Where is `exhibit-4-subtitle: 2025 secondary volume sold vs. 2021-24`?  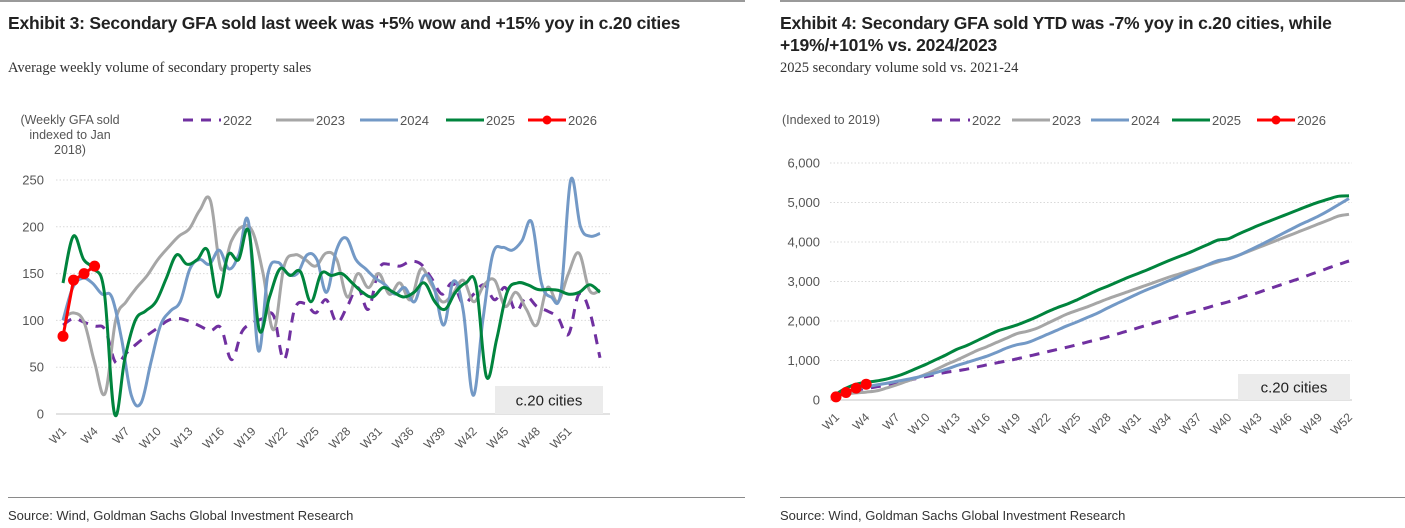 exhibit-4-subtitle: 2025 secondary volume sold vs. 2021-24 is located at coordinates (899, 68).